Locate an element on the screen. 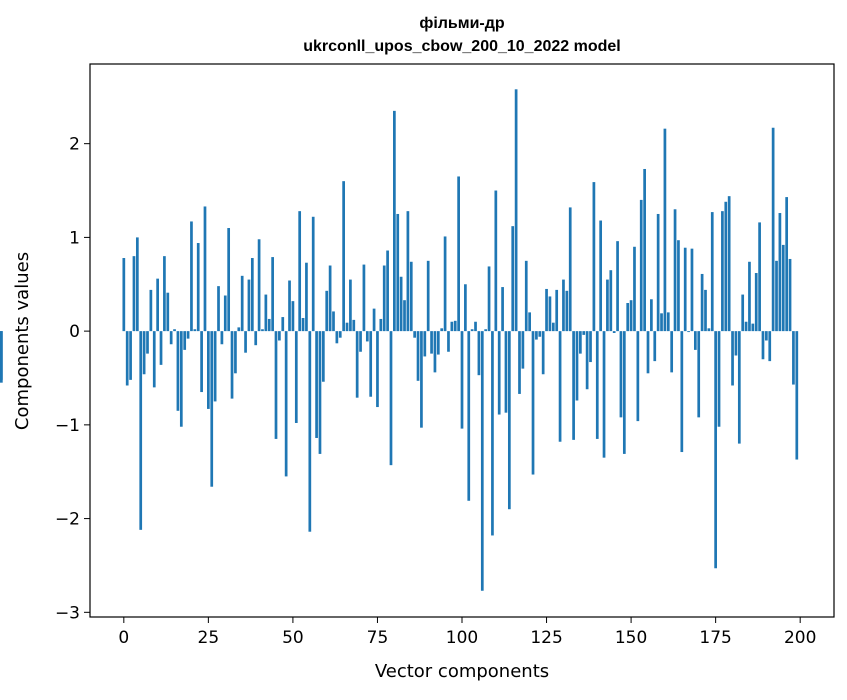 This screenshot has height=700, width=847. chart-title: фільми-др is located at coordinates (462, 23).